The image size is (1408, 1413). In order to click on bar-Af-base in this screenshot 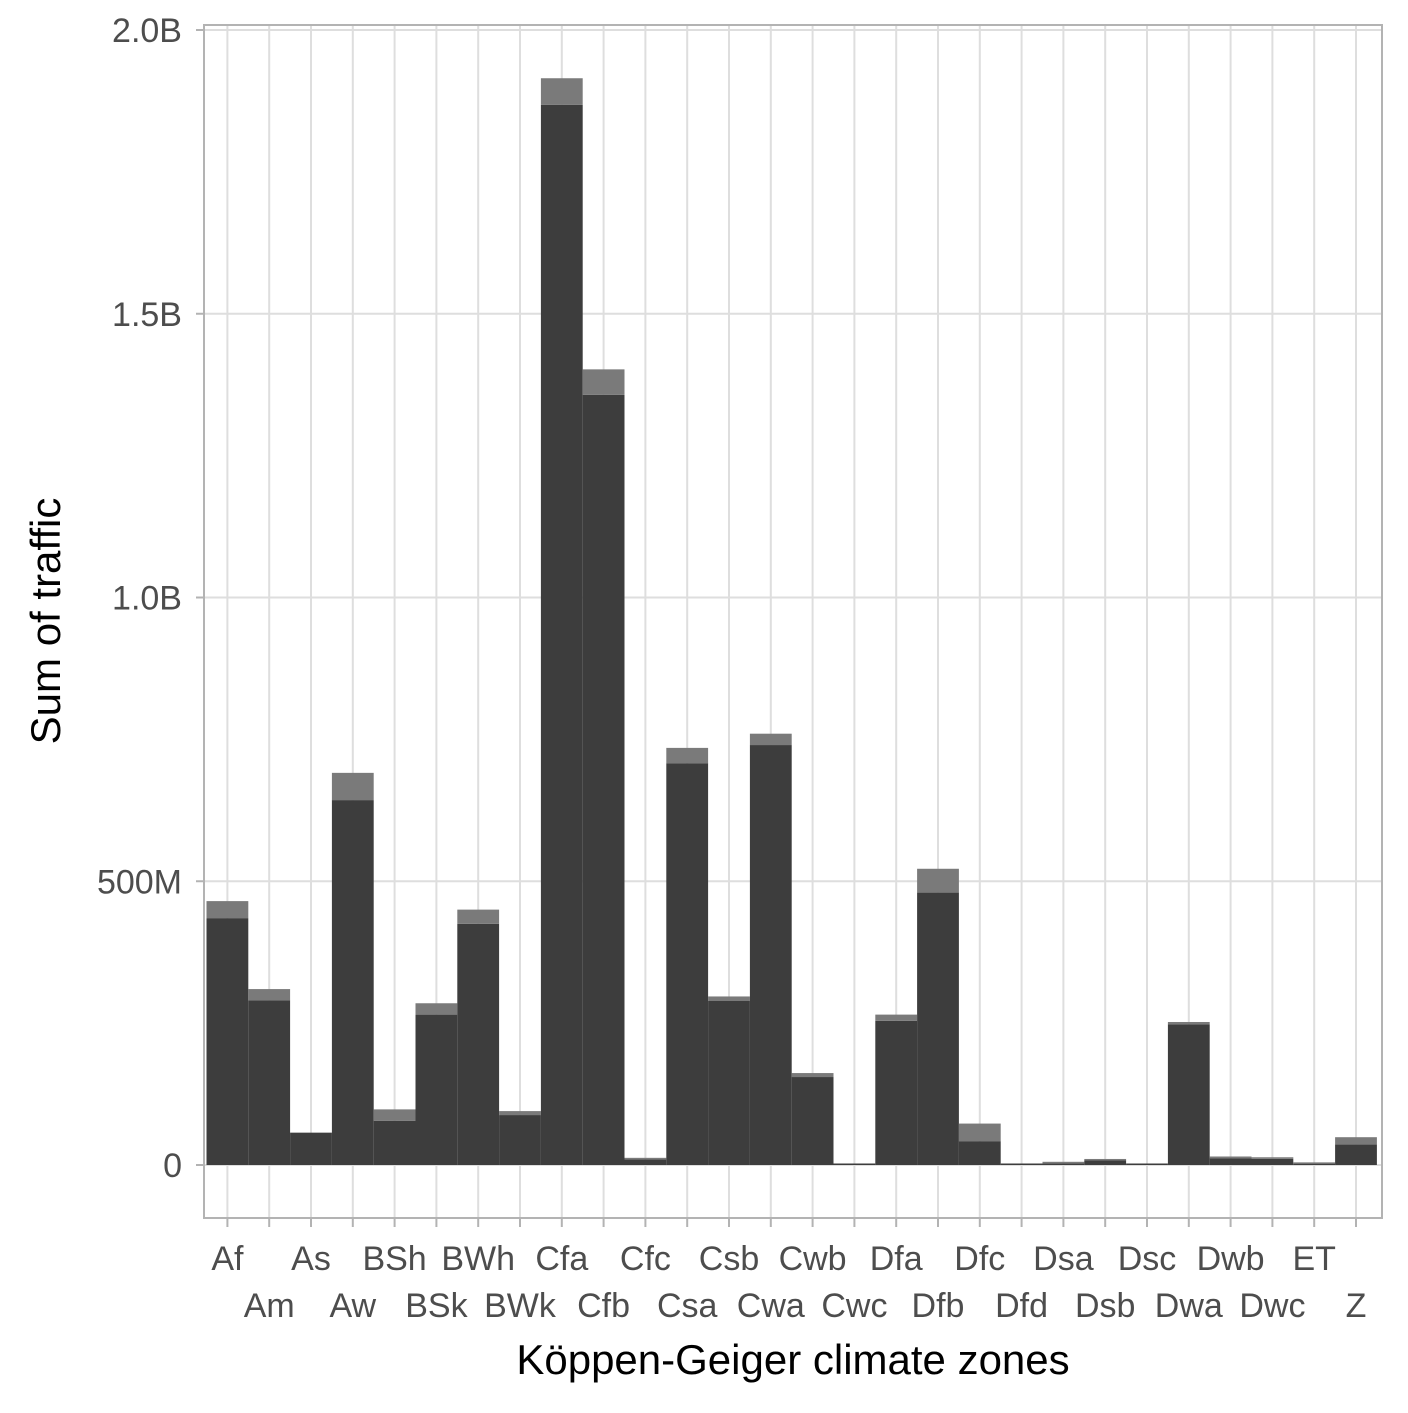, I will do `click(227, 1041)`.